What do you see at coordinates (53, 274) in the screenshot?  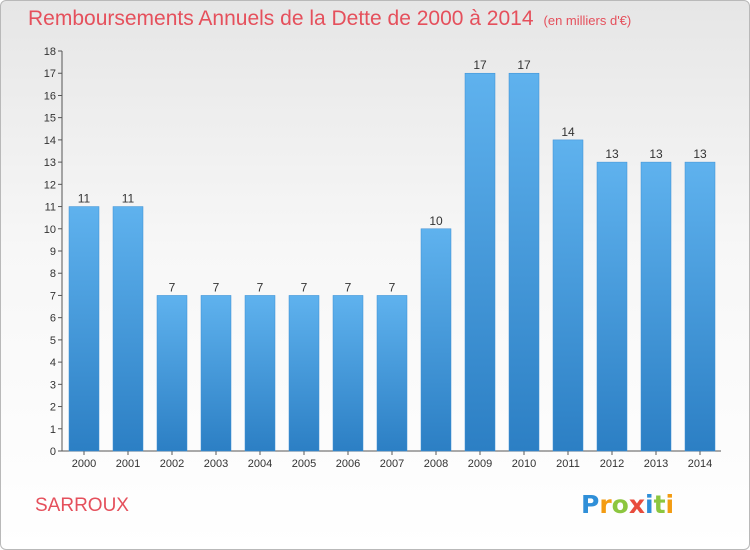 I see `y-tick-label: 8` at bounding box center [53, 274].